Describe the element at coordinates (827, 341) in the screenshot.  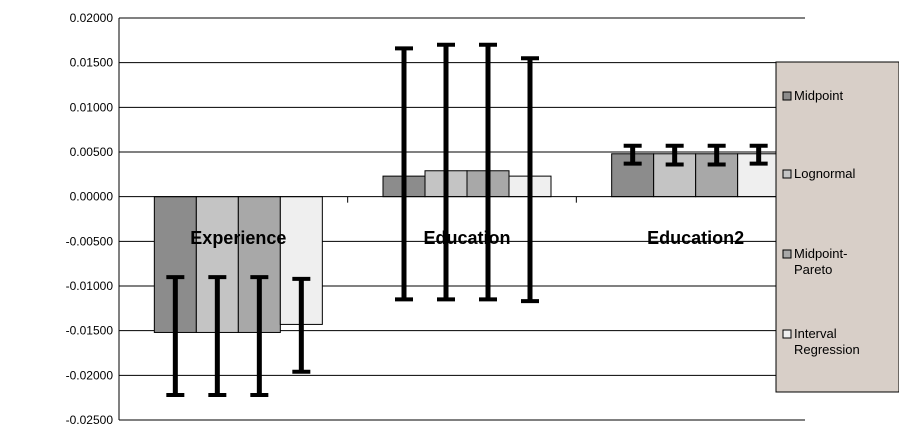
I see `legend-label-4: Interval Regression` at that location.